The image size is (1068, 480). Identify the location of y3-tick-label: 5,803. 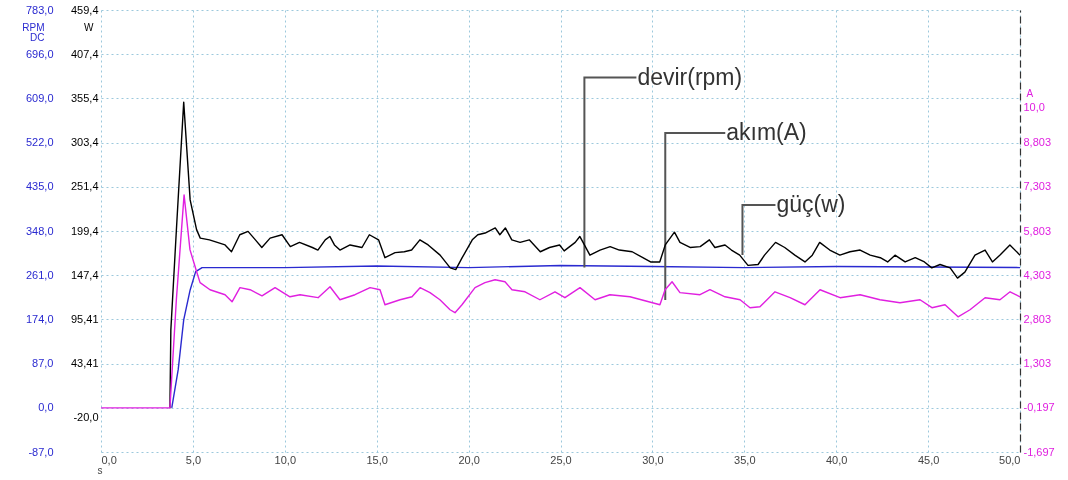
(1037, 230).